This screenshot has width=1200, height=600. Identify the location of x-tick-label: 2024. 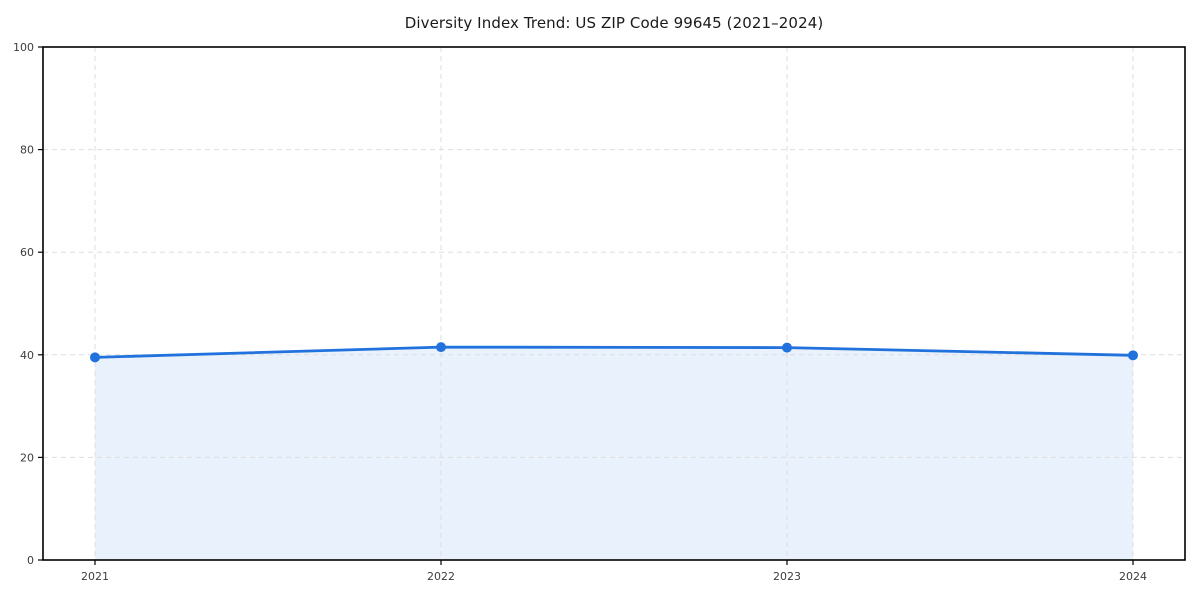
(1133, 576).